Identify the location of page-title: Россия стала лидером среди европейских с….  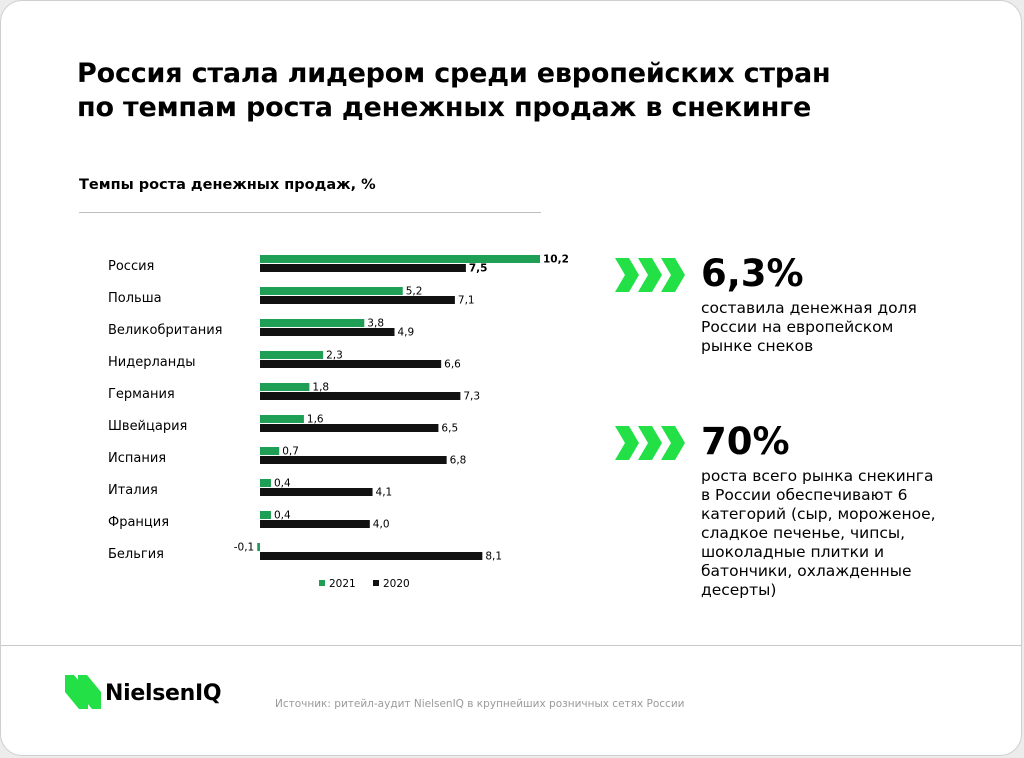
(527, 91).